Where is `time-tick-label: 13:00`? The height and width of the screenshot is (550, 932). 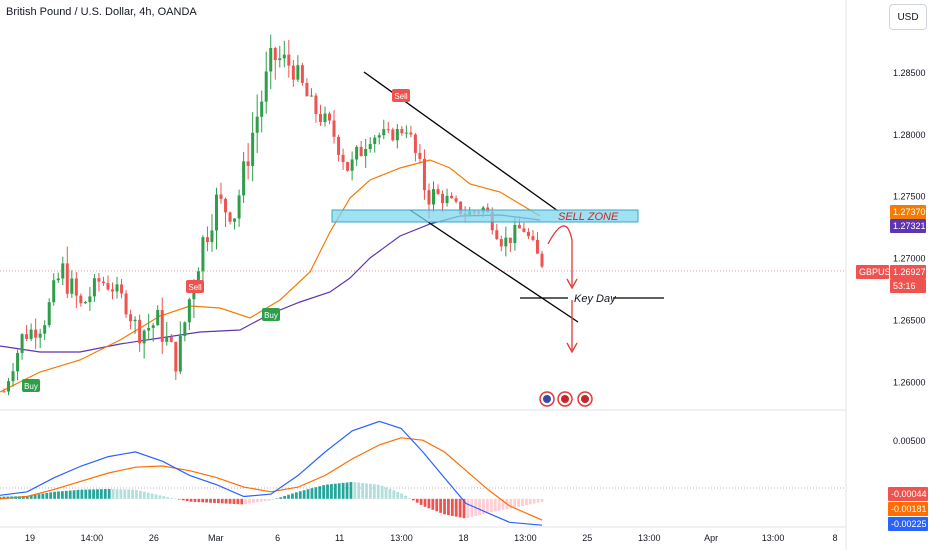
time-tick-label: 13:00 is located at coordinates (773, 538).